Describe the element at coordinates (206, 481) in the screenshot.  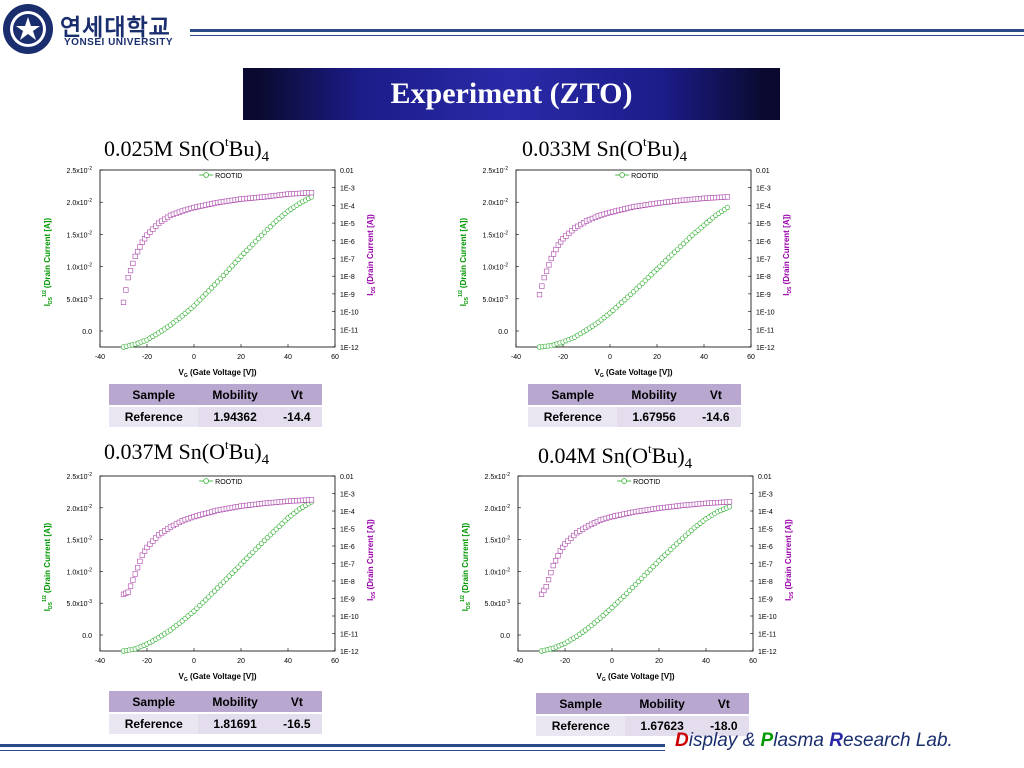
I see `legend-marker` at that location.